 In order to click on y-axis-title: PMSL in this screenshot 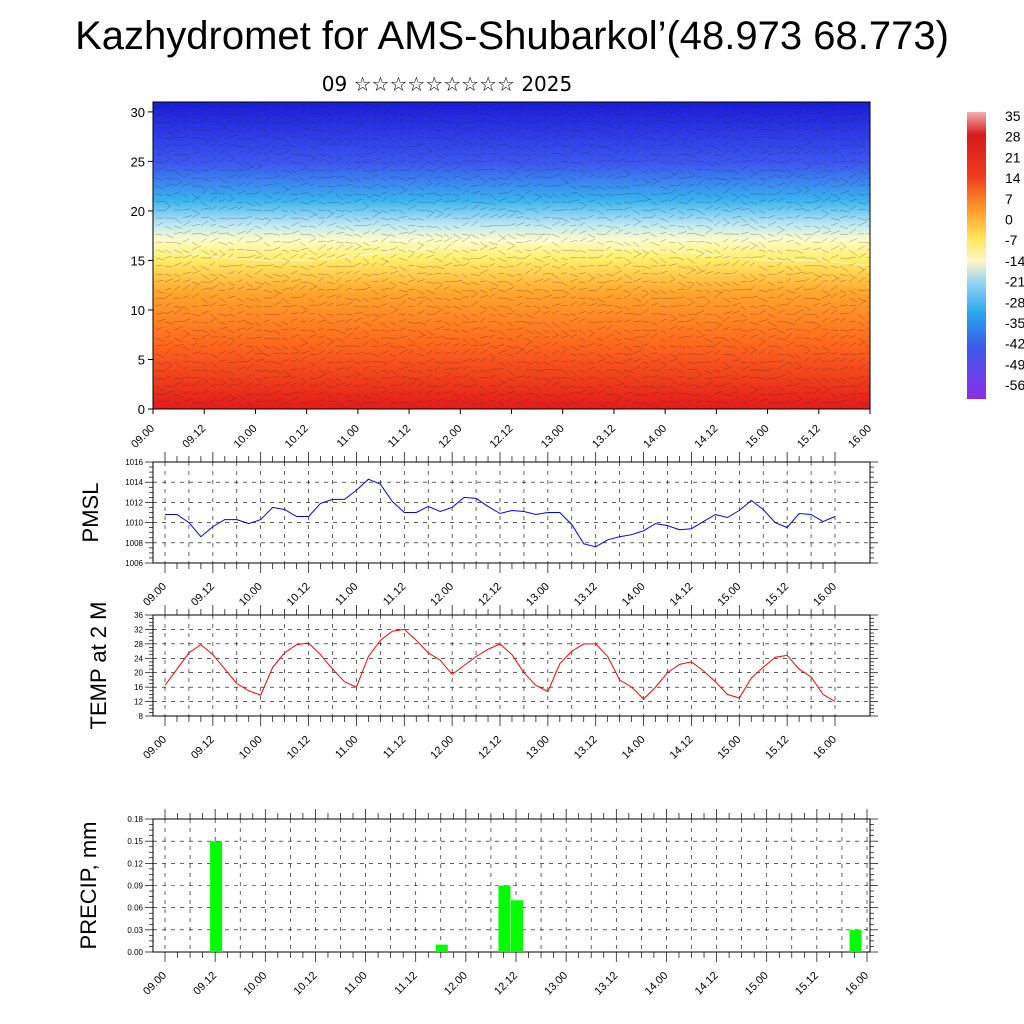, I will do `click(90, 513)`.